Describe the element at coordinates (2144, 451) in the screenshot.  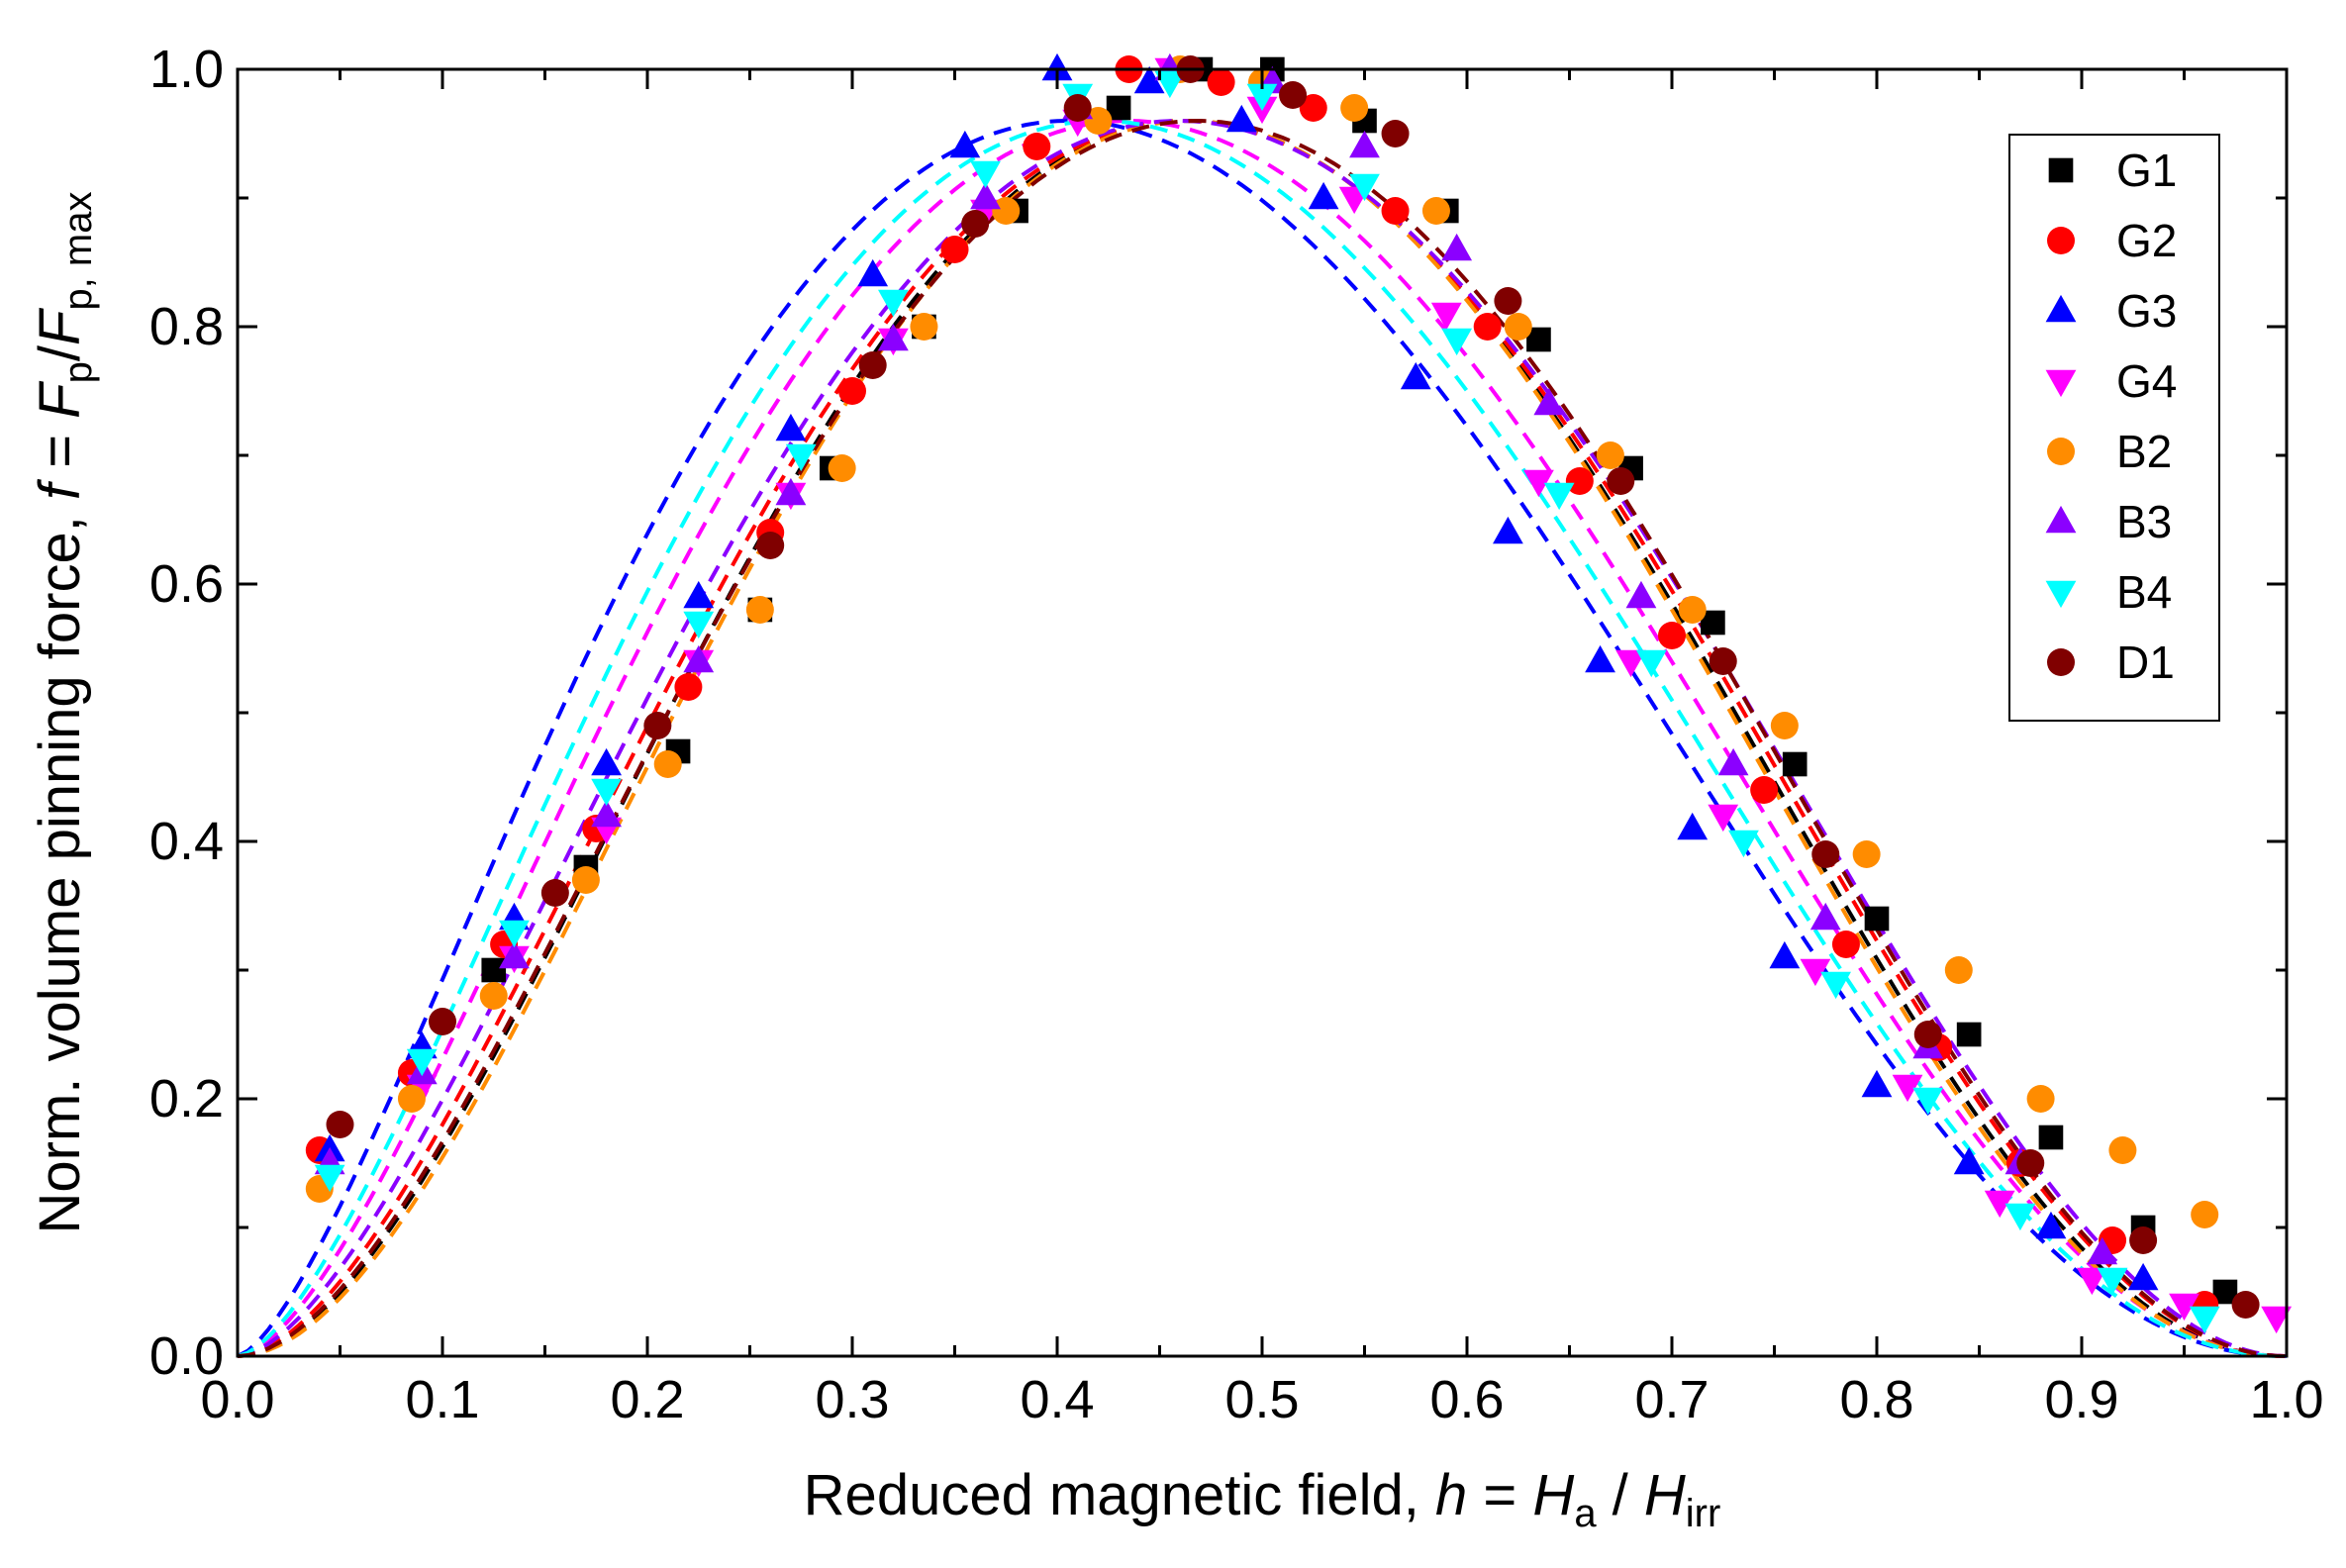
I see `legend-label-b2: B2` at that location.